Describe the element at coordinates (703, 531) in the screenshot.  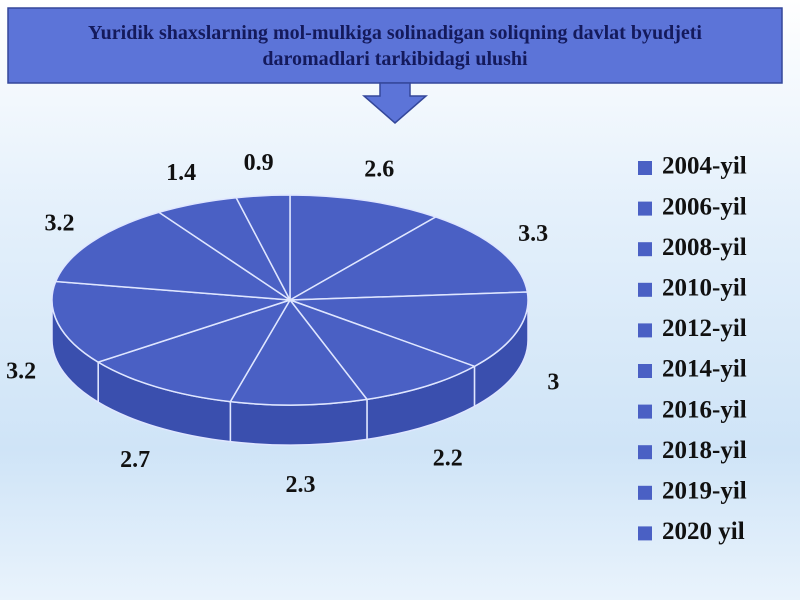
I see `legend-label: 2020 yil` at that location.